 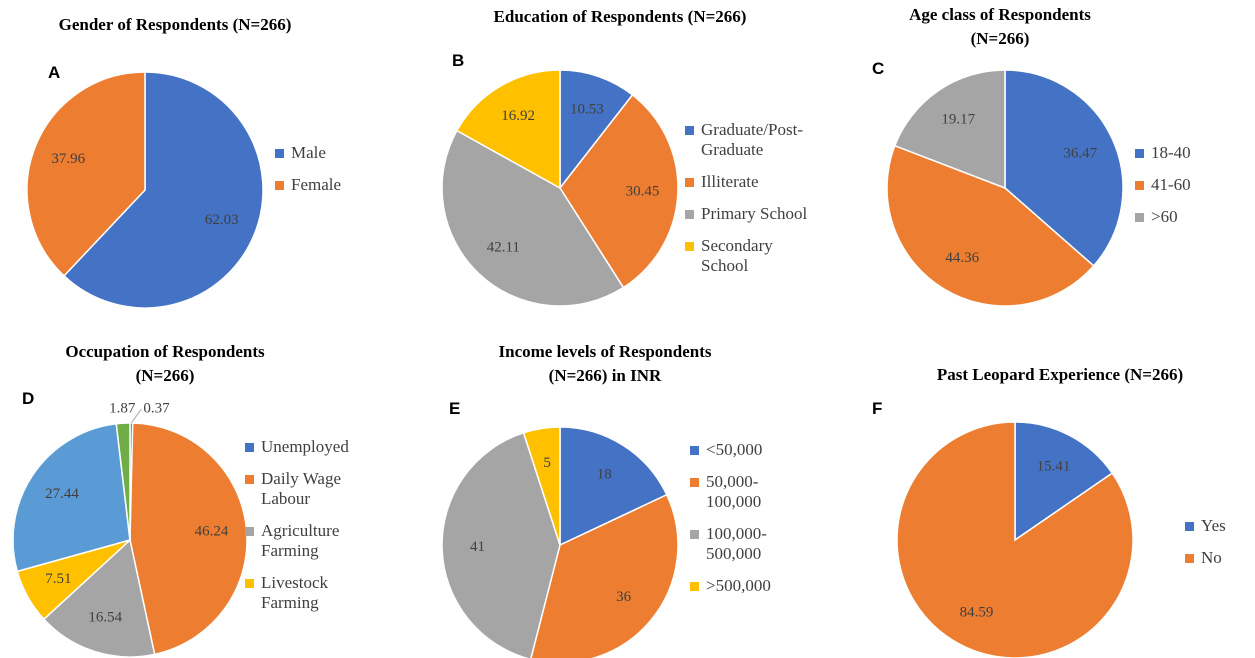 I want to click on chart-title: Occupation of Respondents, so click(x=165, y=351).